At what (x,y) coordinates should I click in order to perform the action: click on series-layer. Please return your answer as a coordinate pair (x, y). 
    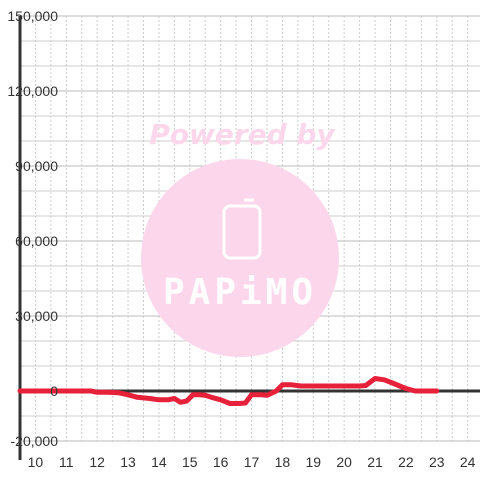
    Looking at the image, I should click on (228, 391).